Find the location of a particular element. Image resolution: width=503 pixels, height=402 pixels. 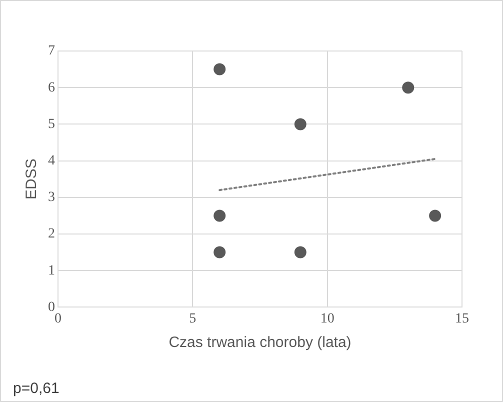

y-tick-label: 7 is located at coordinates (51, 51).